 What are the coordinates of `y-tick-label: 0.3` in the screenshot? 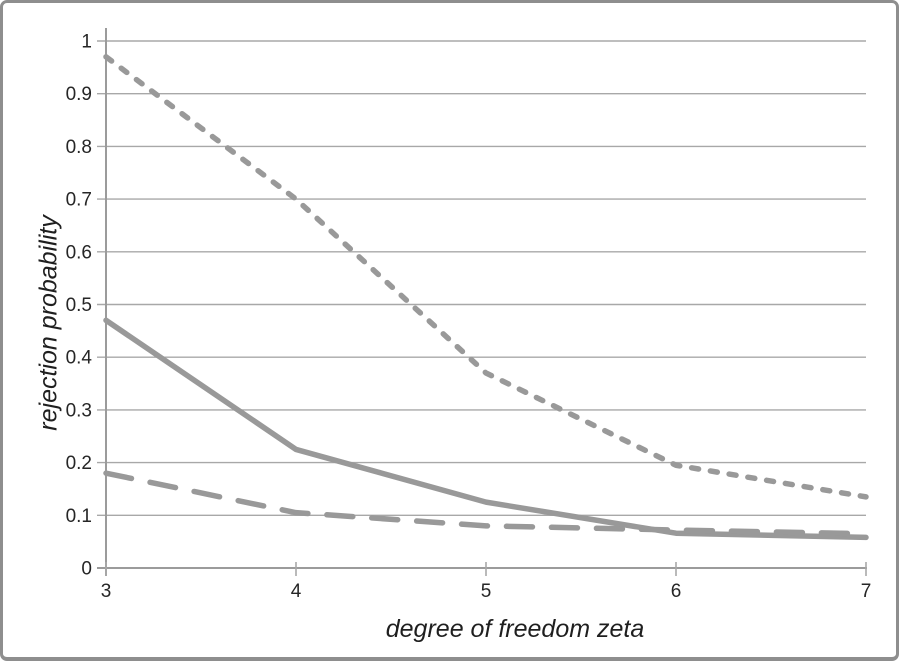 It's located at (79, 410).